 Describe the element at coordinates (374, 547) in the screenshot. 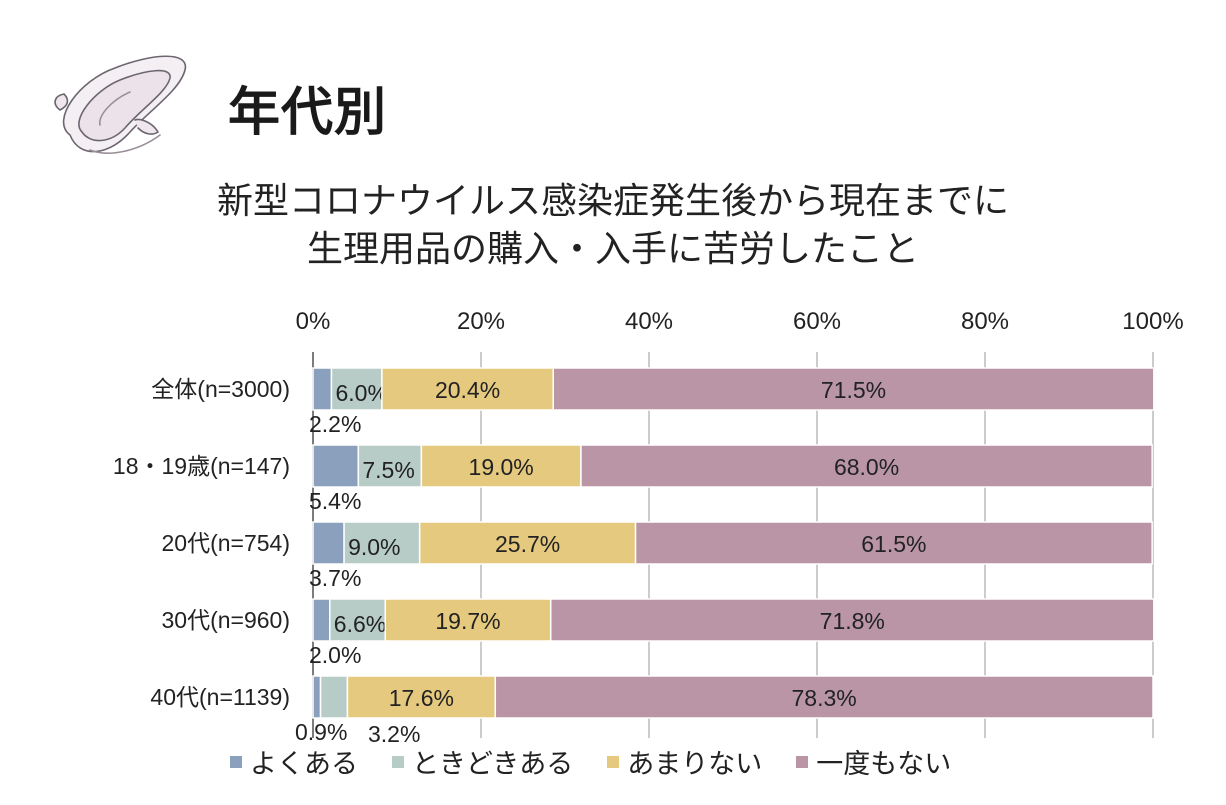

I see `data-label: 9.0%` at that location.